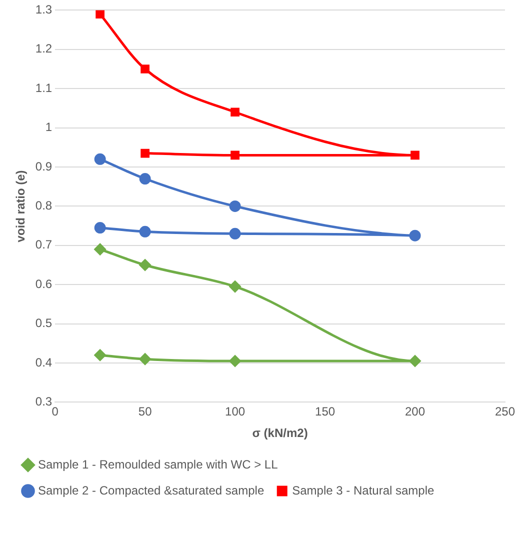 The height and width of the screenshot is (537, 519). Describe the element at coordinates (43, 166) in the screenshot. I see `y-tick-label: 0.9` at that location.